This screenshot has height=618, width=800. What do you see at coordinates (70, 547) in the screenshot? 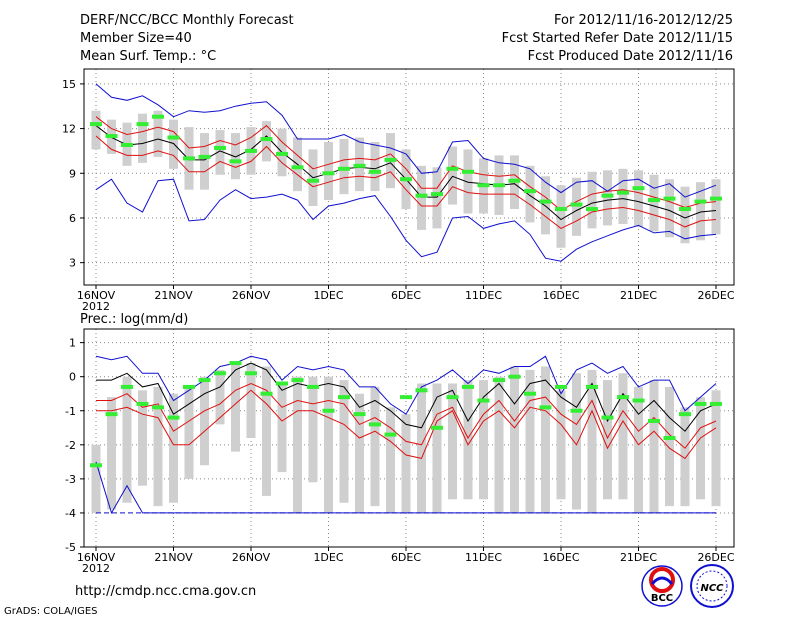
I see `y-tick-label: -5` at bounding box center [70, 547].